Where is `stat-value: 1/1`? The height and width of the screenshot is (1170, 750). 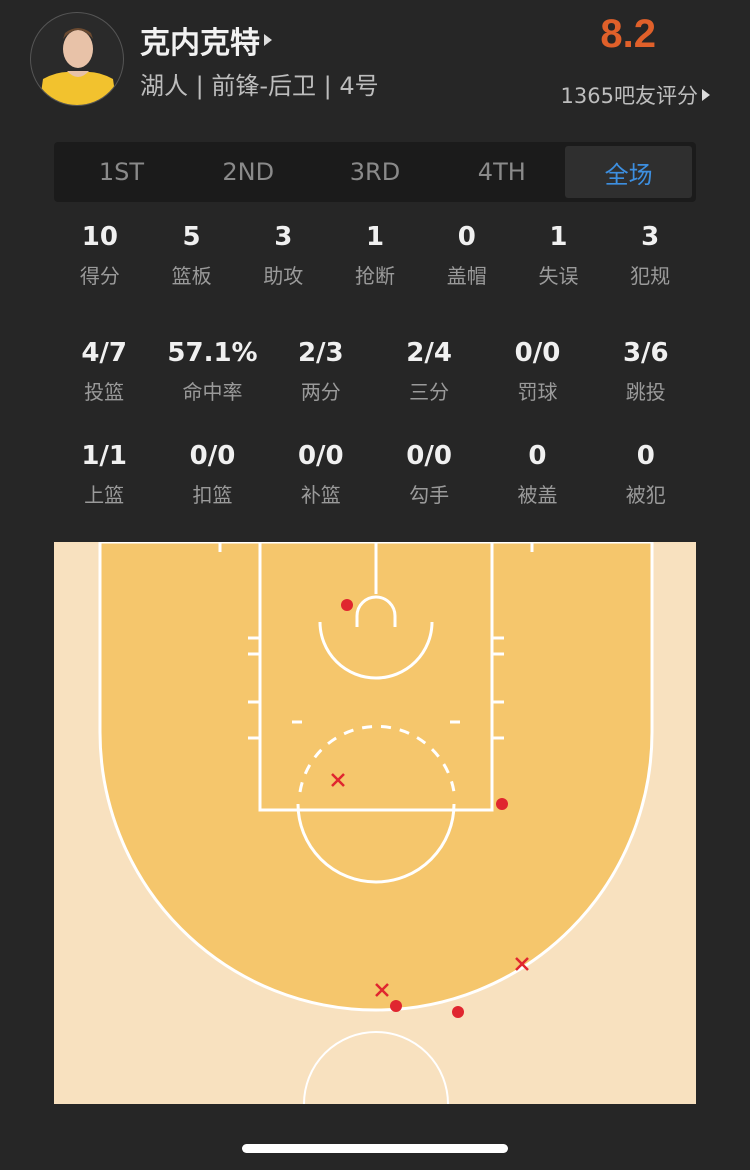 stat-value: 1/1 is located at coordinates (104, 456).